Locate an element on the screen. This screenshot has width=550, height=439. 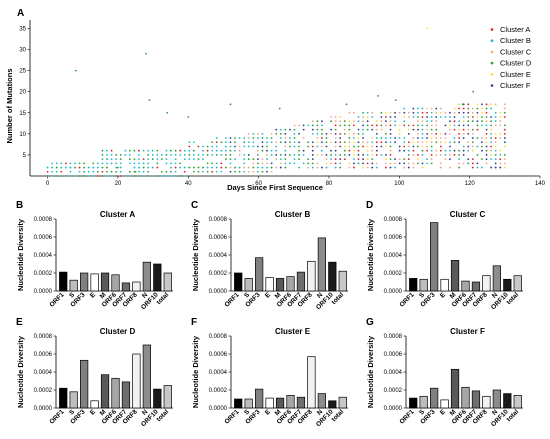
panel-letter-f: F is located at coordinates (194, 322).